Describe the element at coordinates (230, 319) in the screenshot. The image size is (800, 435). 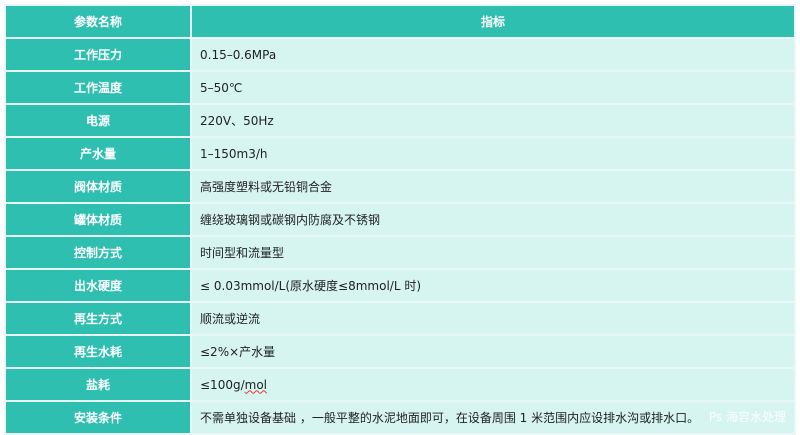
I see `param-value-text: 顺流或逆流` at that location.